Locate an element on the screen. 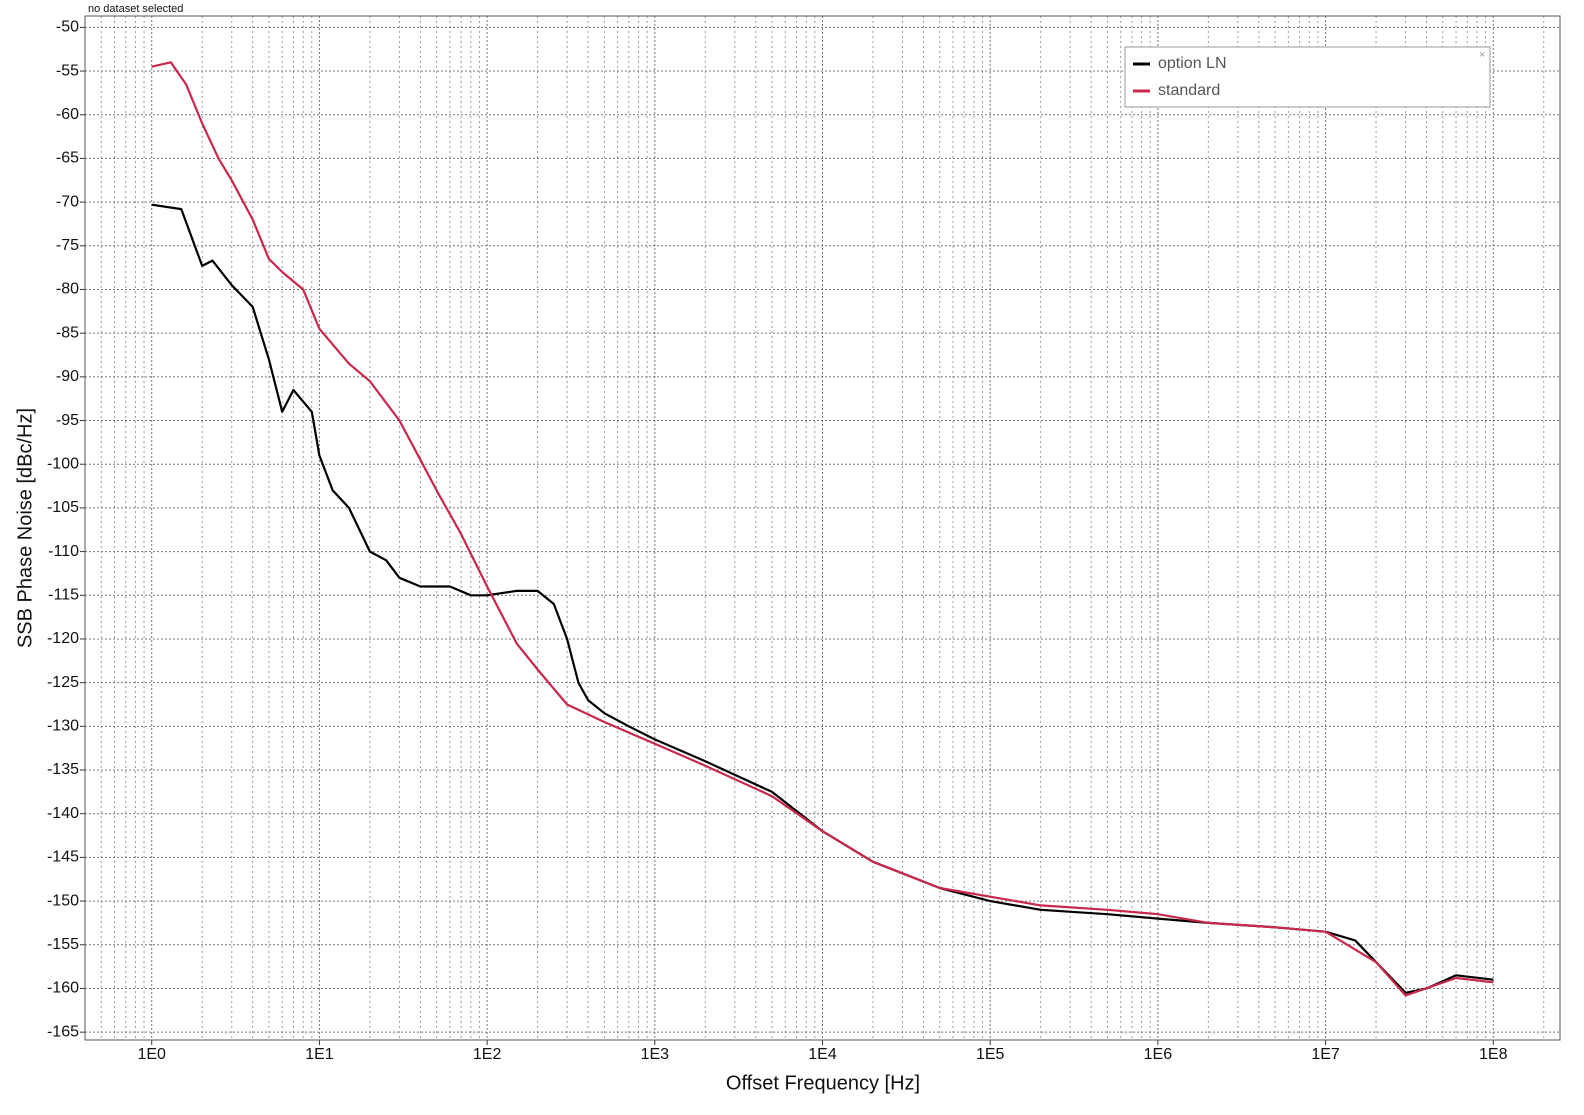 The height and width of the screenshot is (1115, 1584). y-tick-label: -120 is located at coordinates (63, 638).